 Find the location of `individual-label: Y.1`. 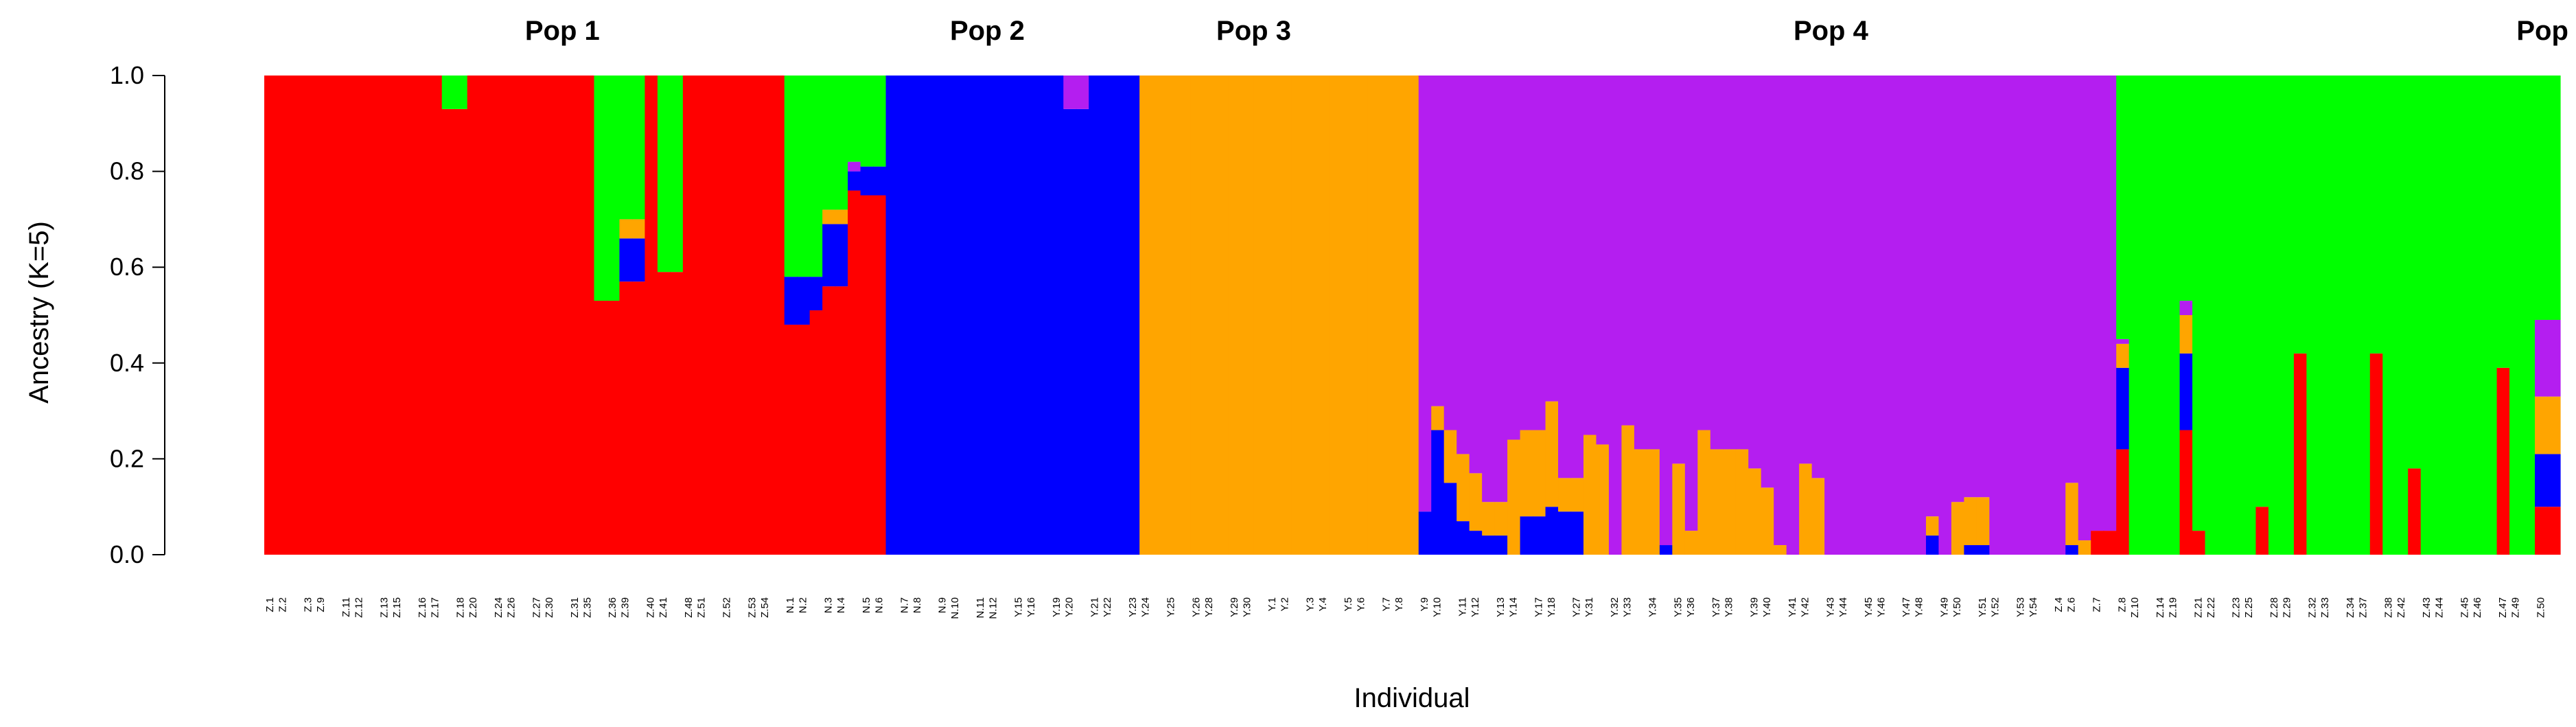

individual-label: Y.1 is located at coordinates (1272, 604).